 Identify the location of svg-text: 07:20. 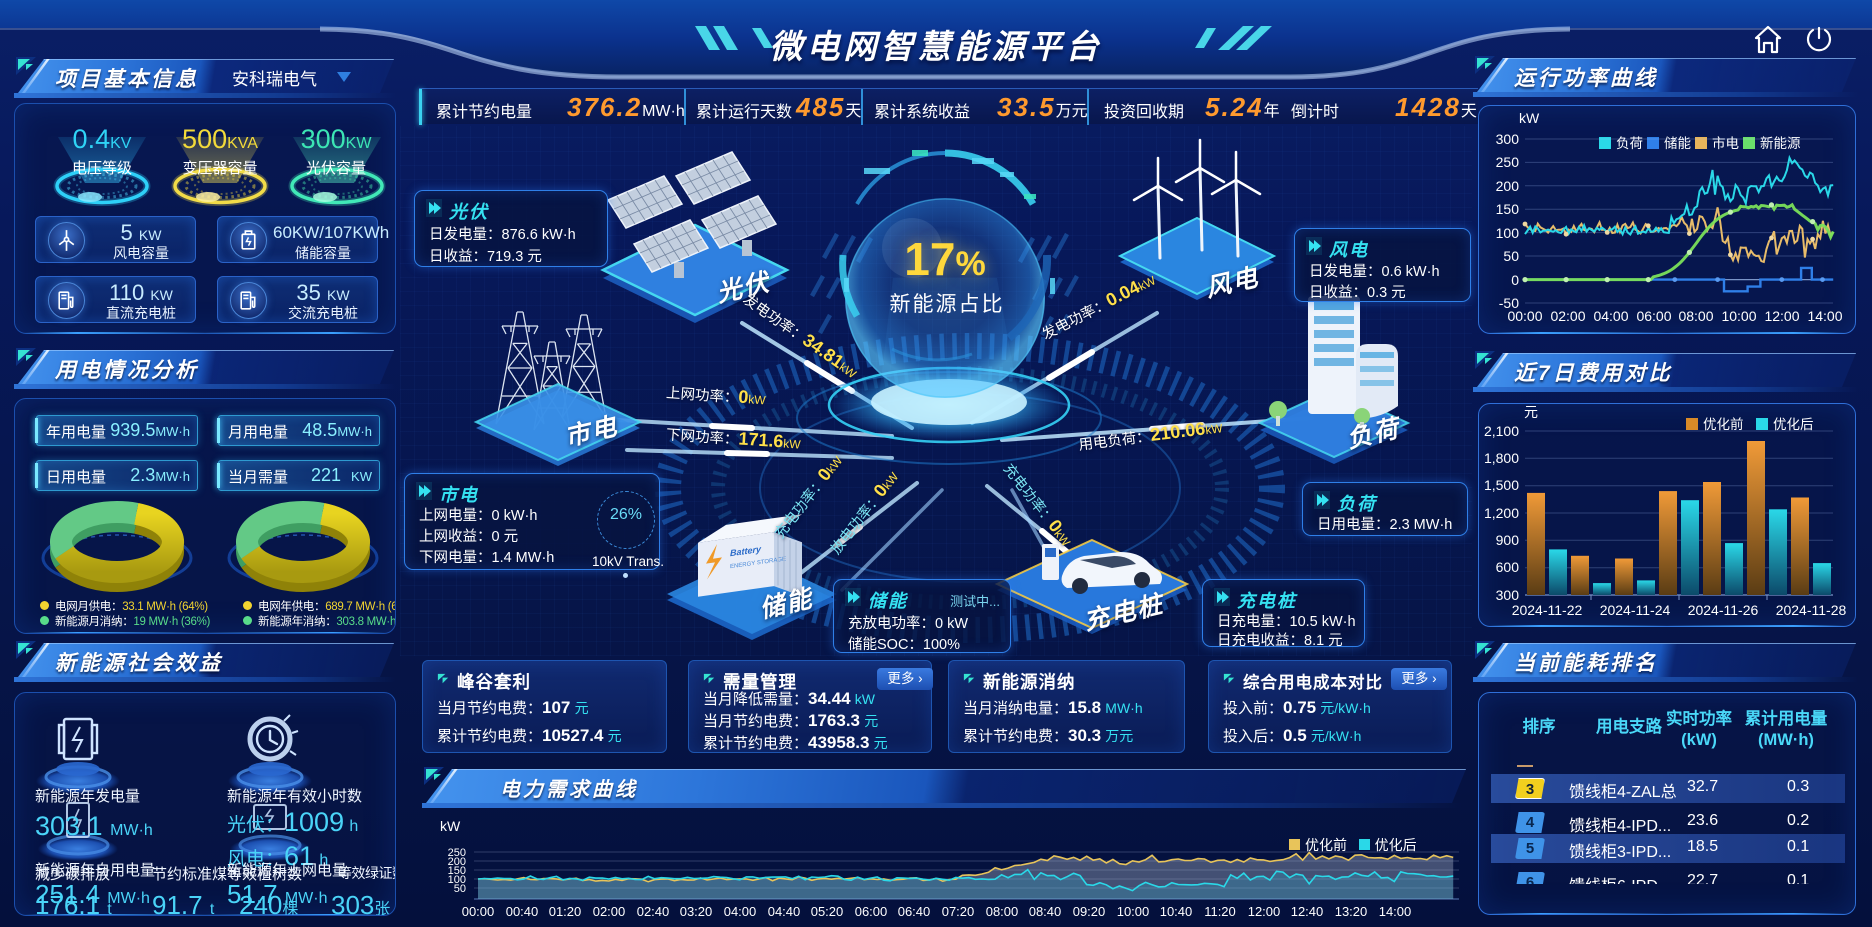
(958, 911).